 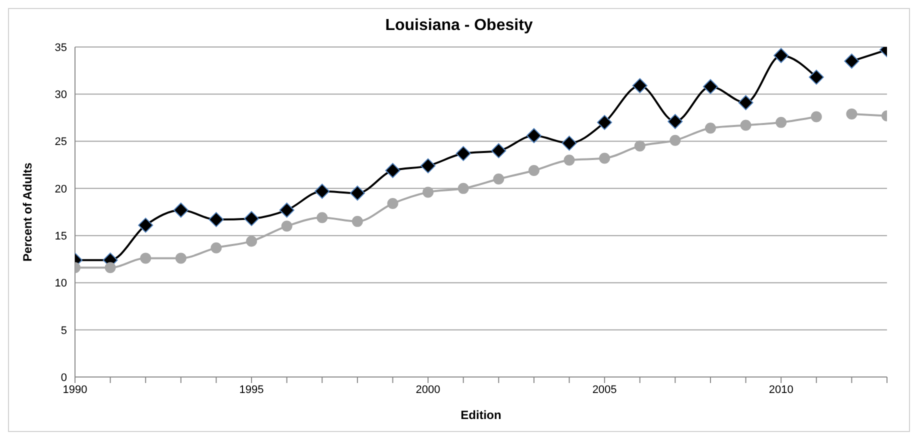 What do you see at coordinates (481, 415) in the screenshot?
I see `x-axis-title: Edition` at bounding box center [481, 415].